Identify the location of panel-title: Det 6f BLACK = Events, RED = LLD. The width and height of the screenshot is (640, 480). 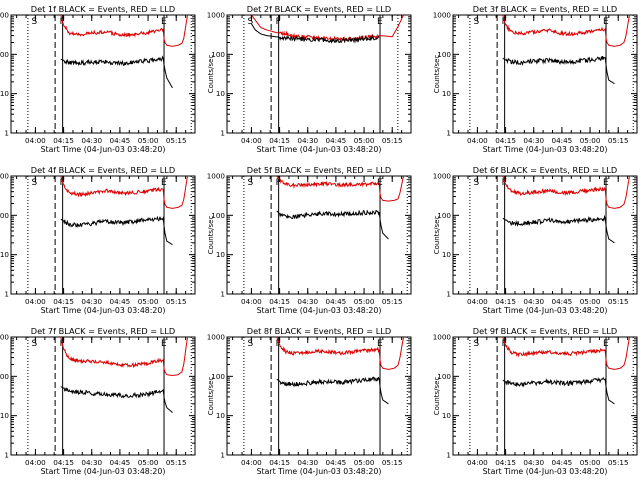
(545, 170).